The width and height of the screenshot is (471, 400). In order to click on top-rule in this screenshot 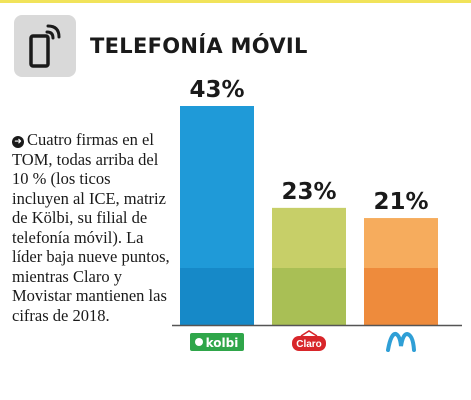, I will do `click(235, 1)`.